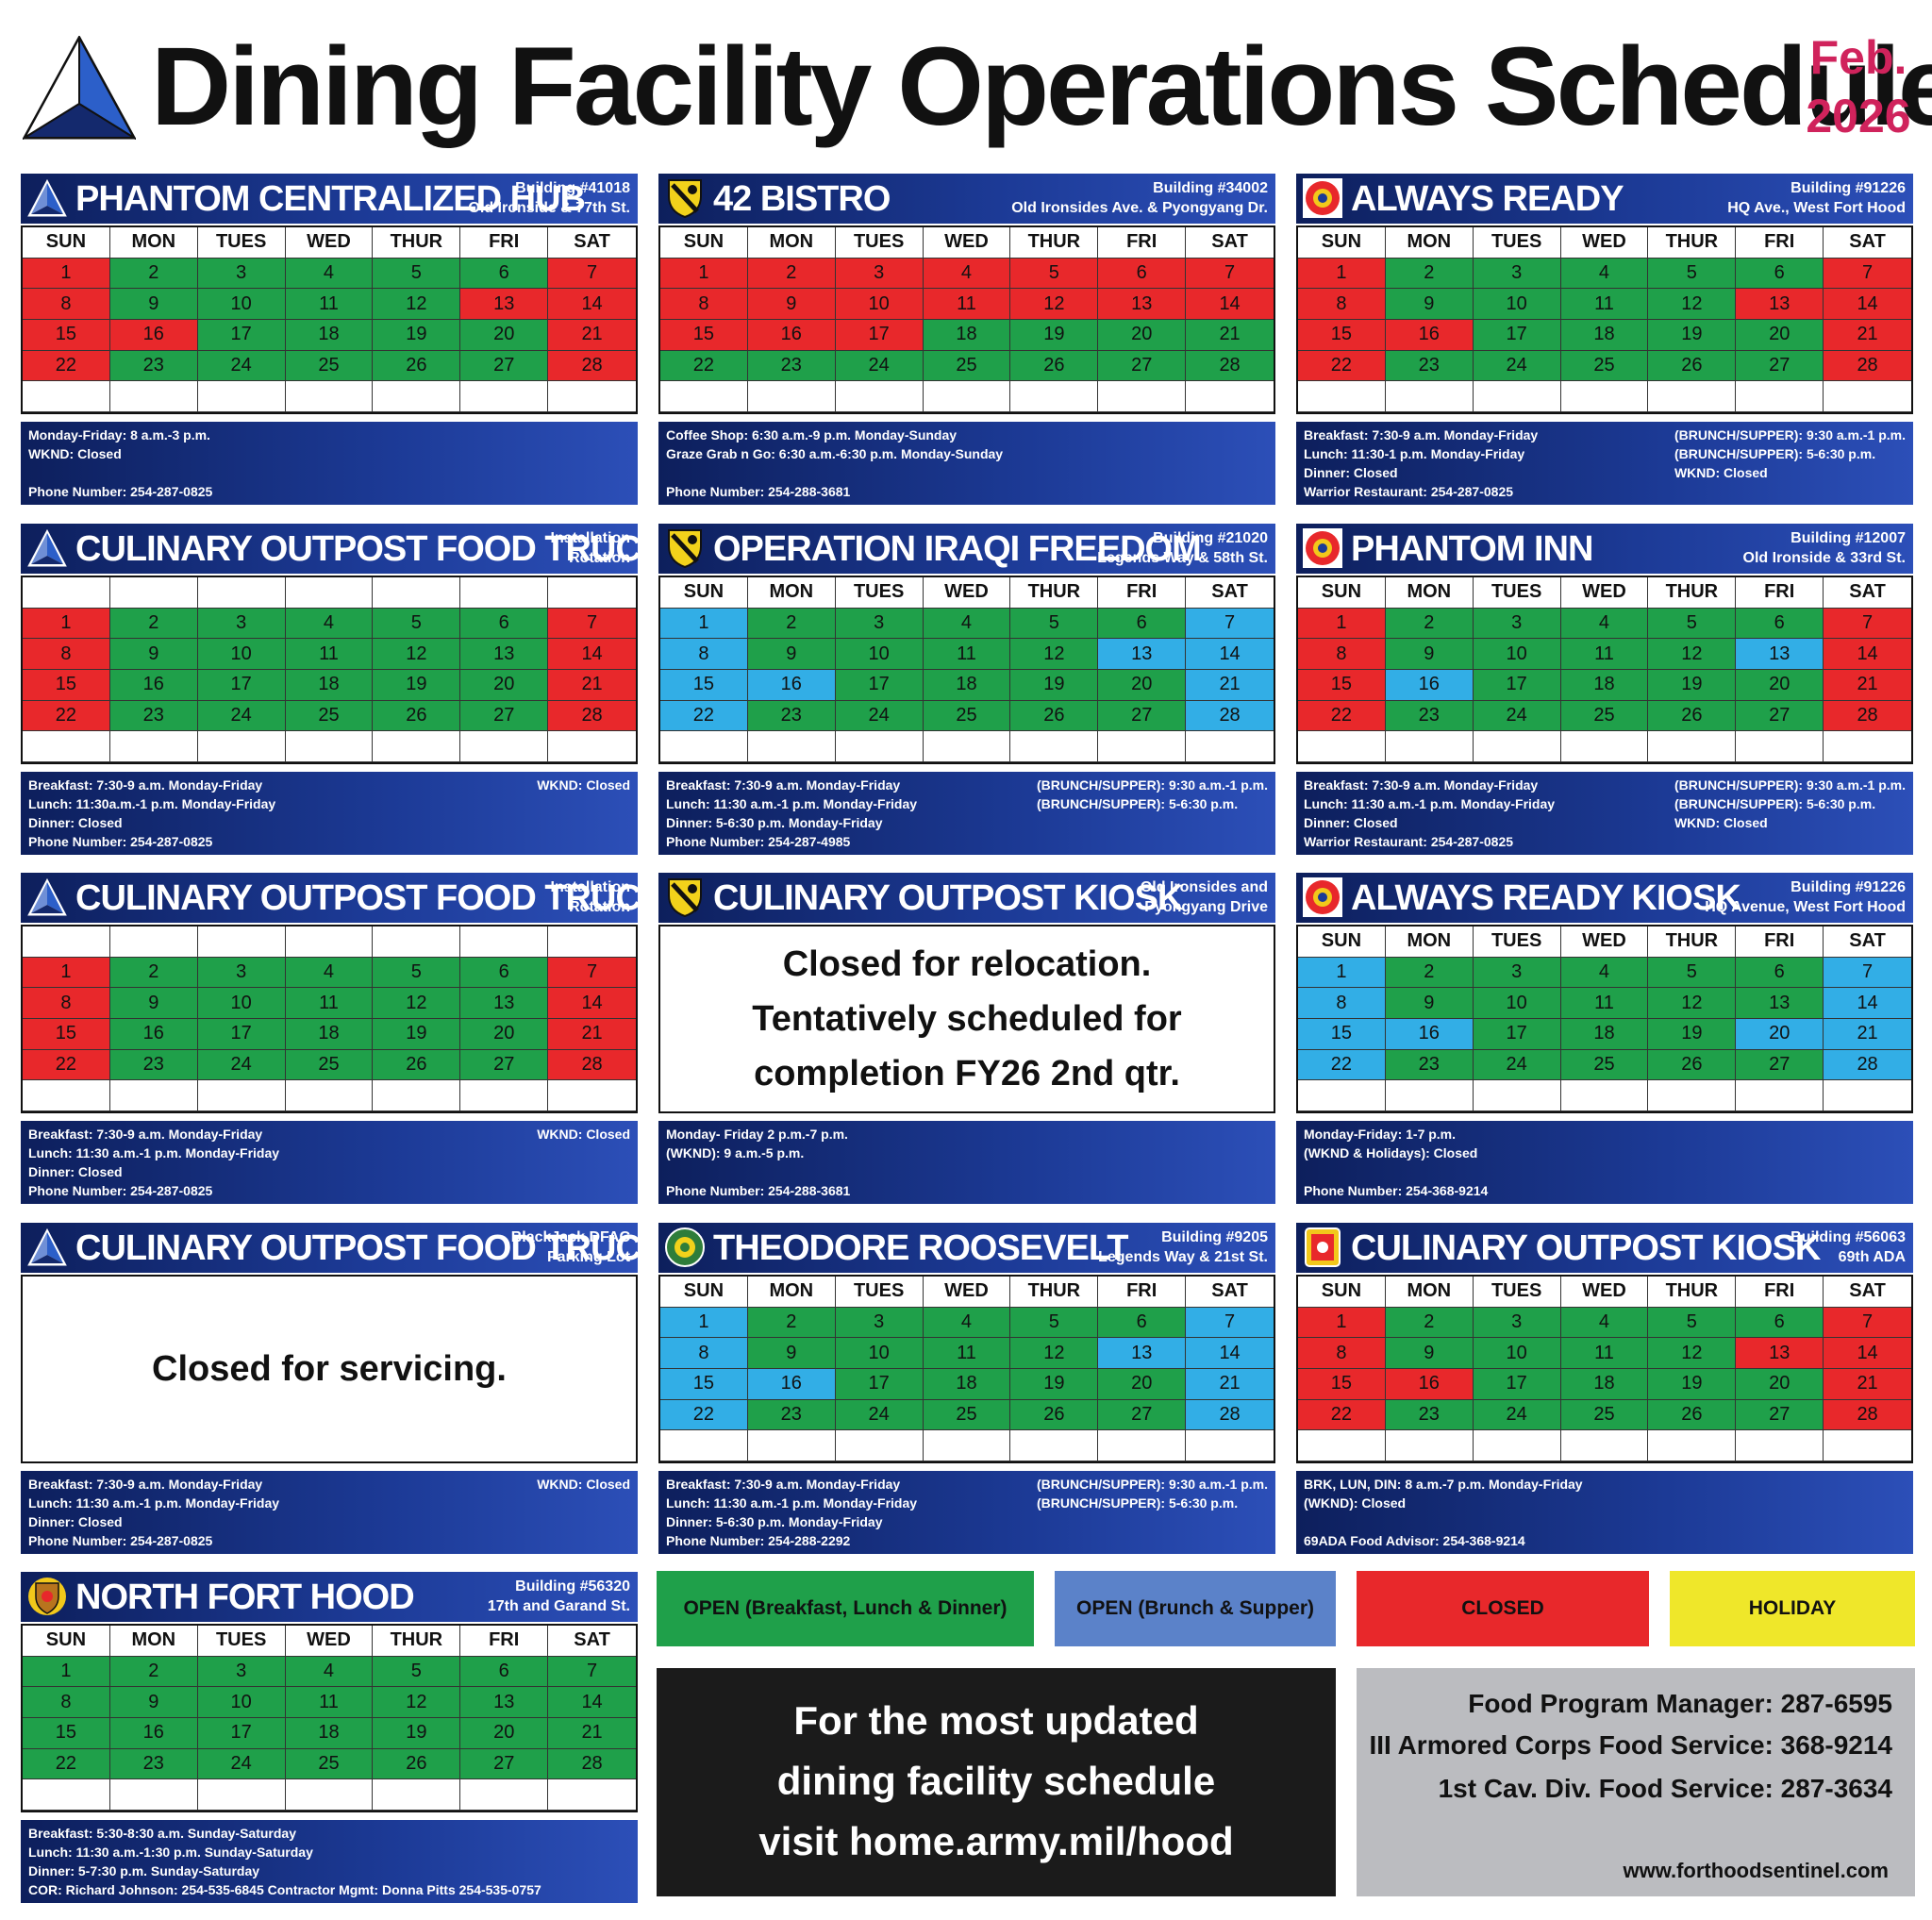  Describe the element at coordinates (1756, 1870) in the screenshot. I see `website-link: www.forthoodsentinel.com` at that location.